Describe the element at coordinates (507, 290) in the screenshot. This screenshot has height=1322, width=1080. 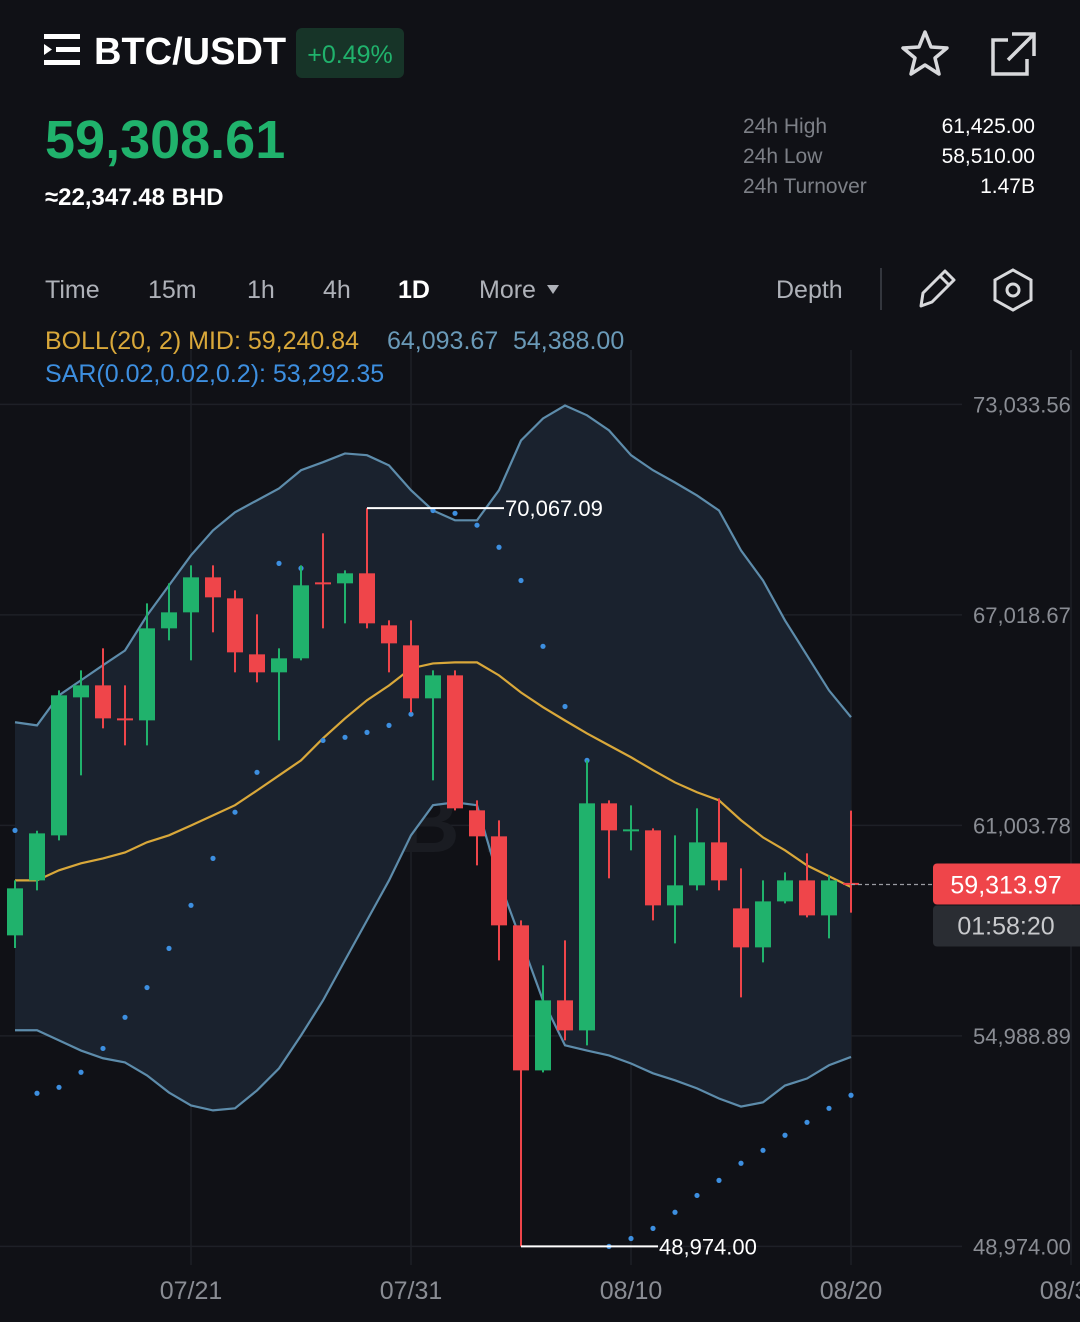
I see `tab: More` at that location.